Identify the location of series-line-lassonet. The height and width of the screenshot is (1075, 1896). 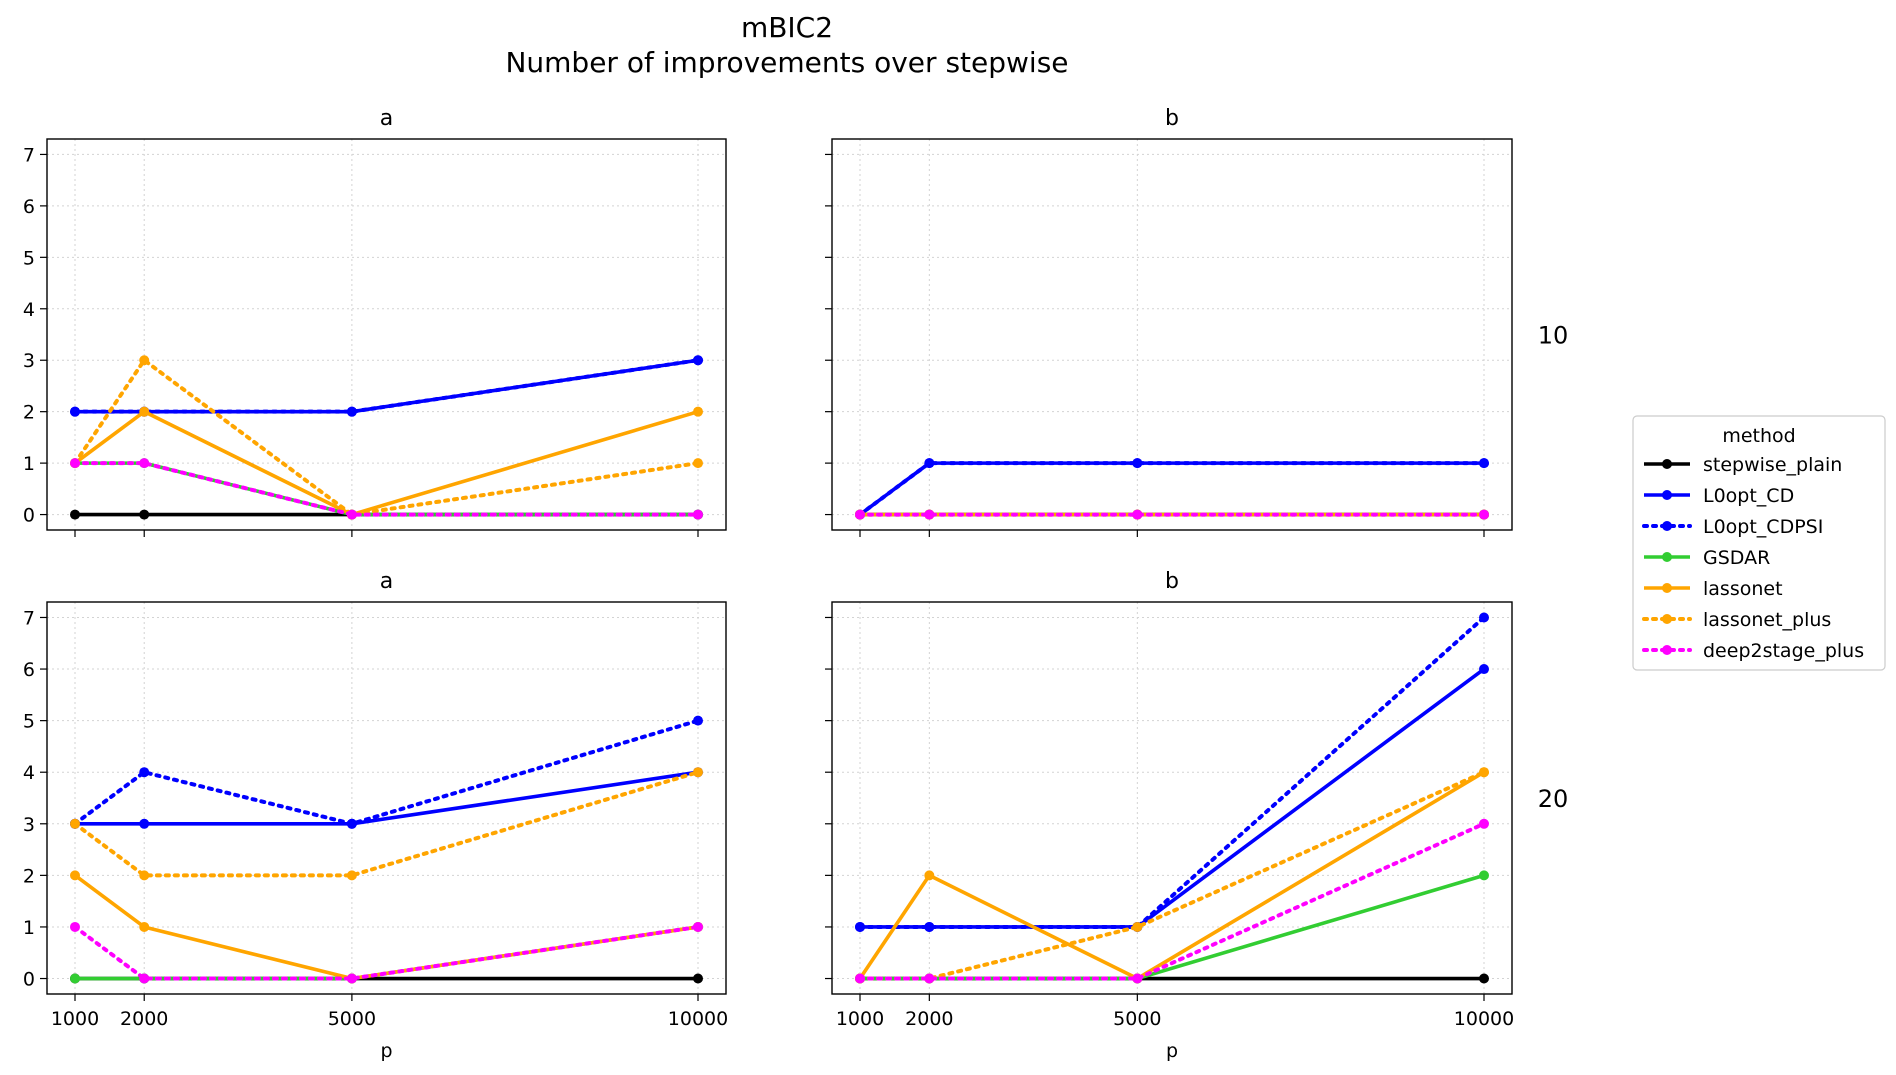
(386, 463).